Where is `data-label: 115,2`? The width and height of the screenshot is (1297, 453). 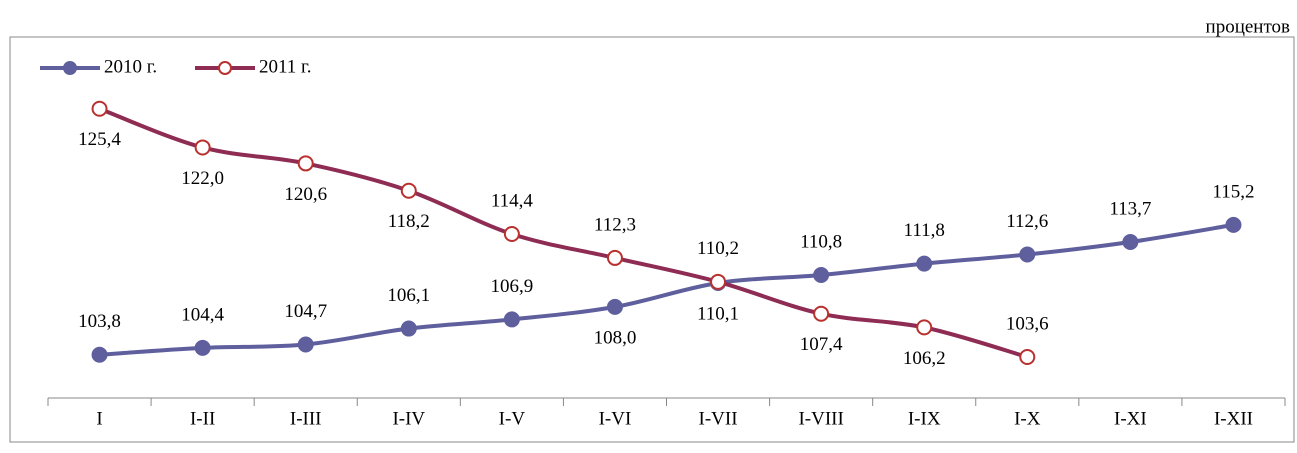
data-label: 115,2 is located at coordinates (1233, 191).